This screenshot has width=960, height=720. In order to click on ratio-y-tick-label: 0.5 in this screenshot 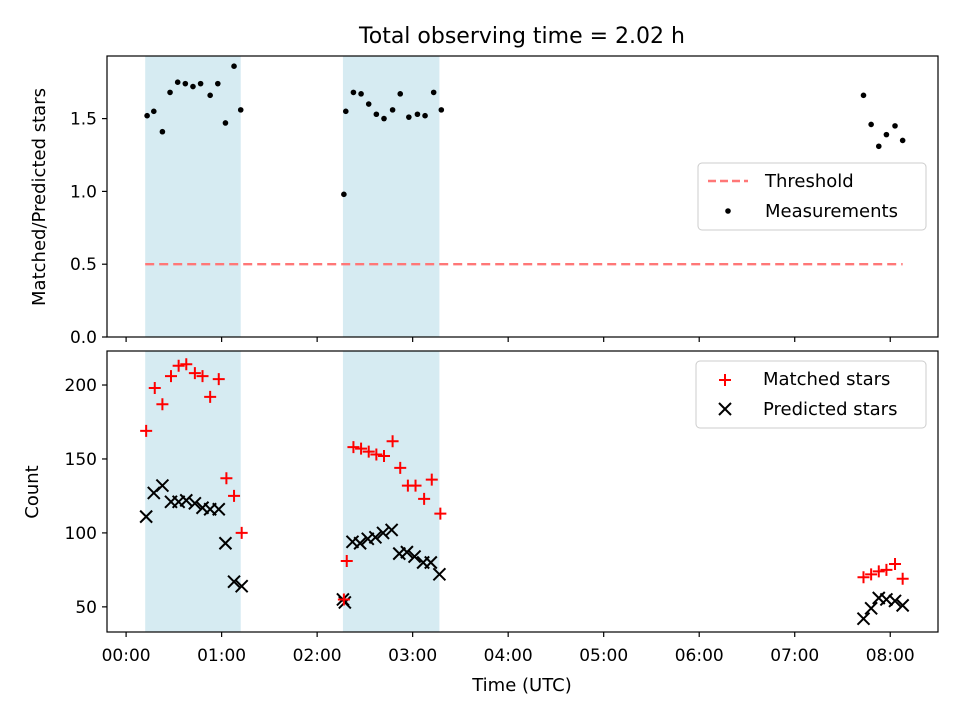, I will do `click(83, 265)`.